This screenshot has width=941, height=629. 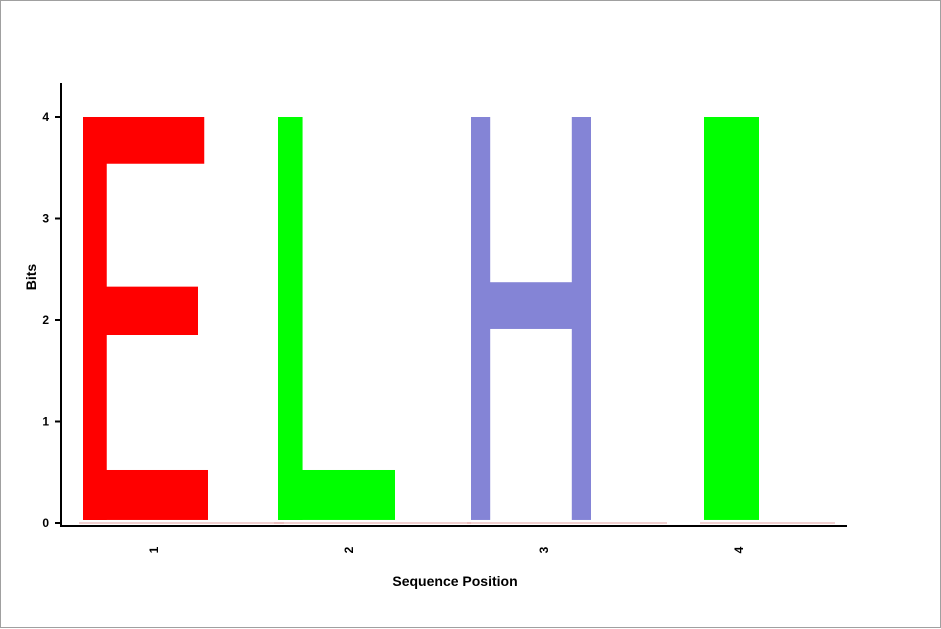 I want to click on y-tick-label: 3, so click(x=45, y=219).